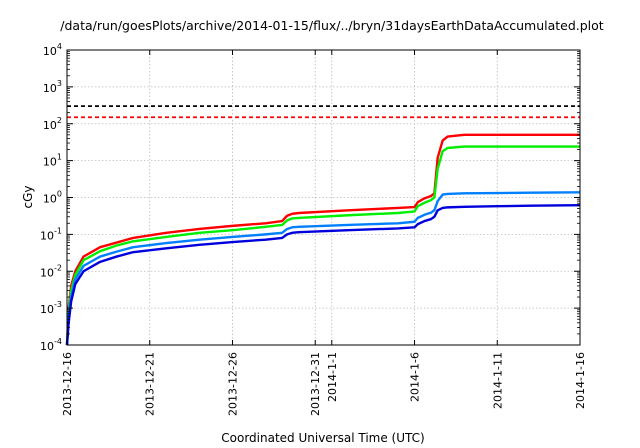  I want to click on y-tick-label: 10⁻³, so click(51, 308).